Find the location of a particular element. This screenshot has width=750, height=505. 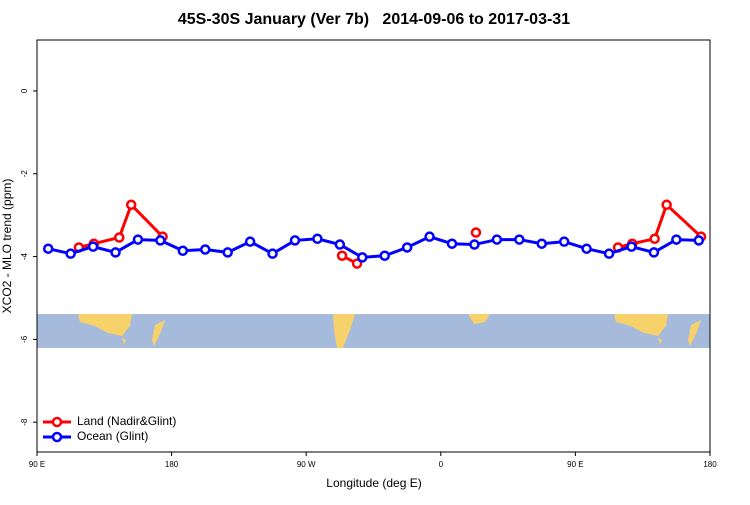

map-strip is located at coordinates (373, 331).